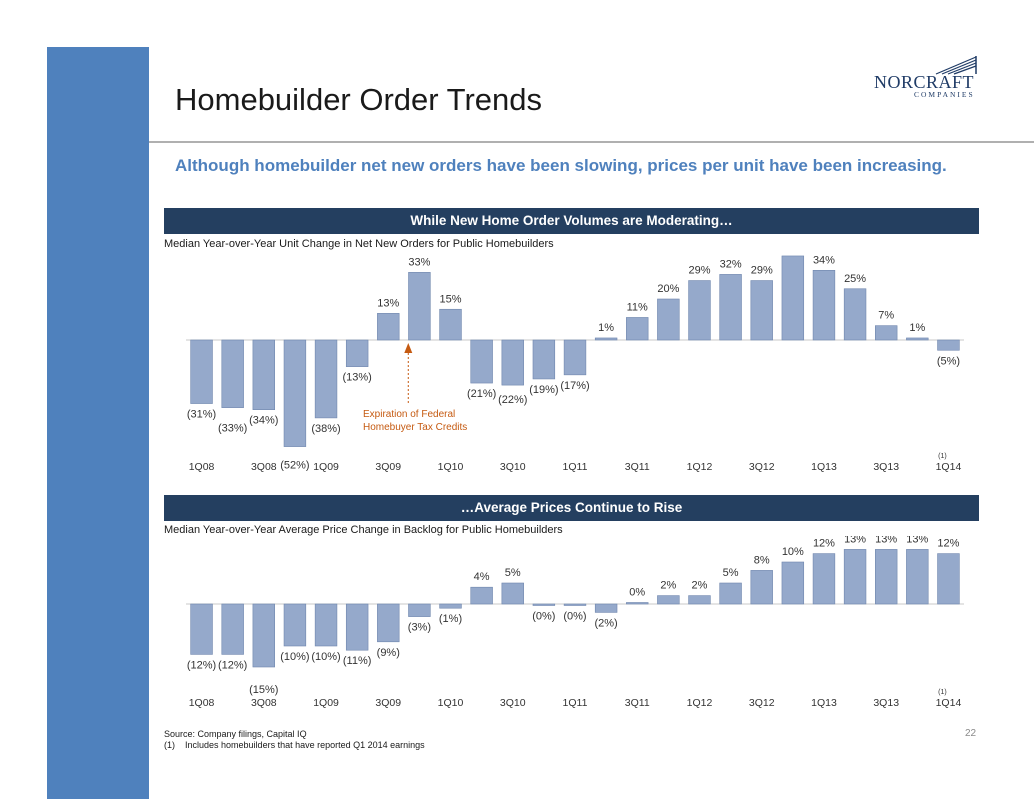  What do you see at coordinates (388, 653) in the screenshot?
I see `data-label-3Q09: (9%)` at bounding box center [388, 653].